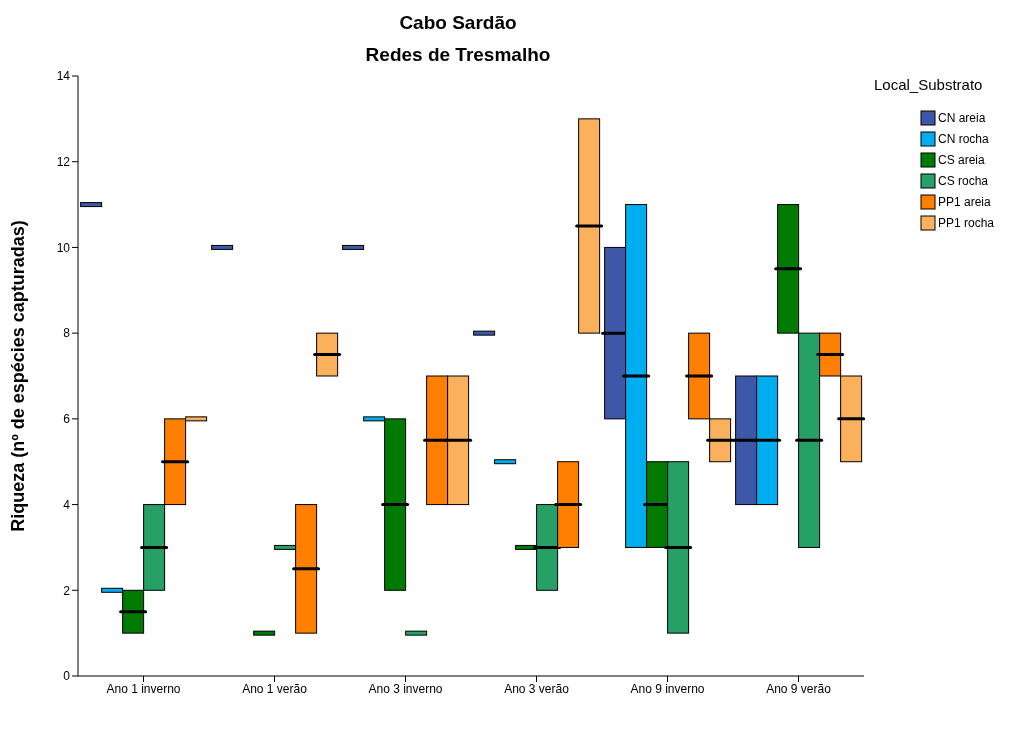 Image resolution: width=1032 pixels, height=734 pixels. Describe the element at coordinates (63, 247) in the screenshot. I see `y-tick-label: 10` at that location.